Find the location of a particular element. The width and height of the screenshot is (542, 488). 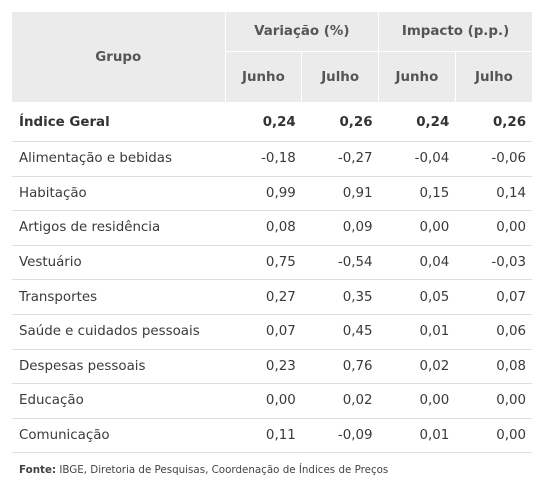

cell-var-jun: -0,18 is located at coordinates (263, 159).